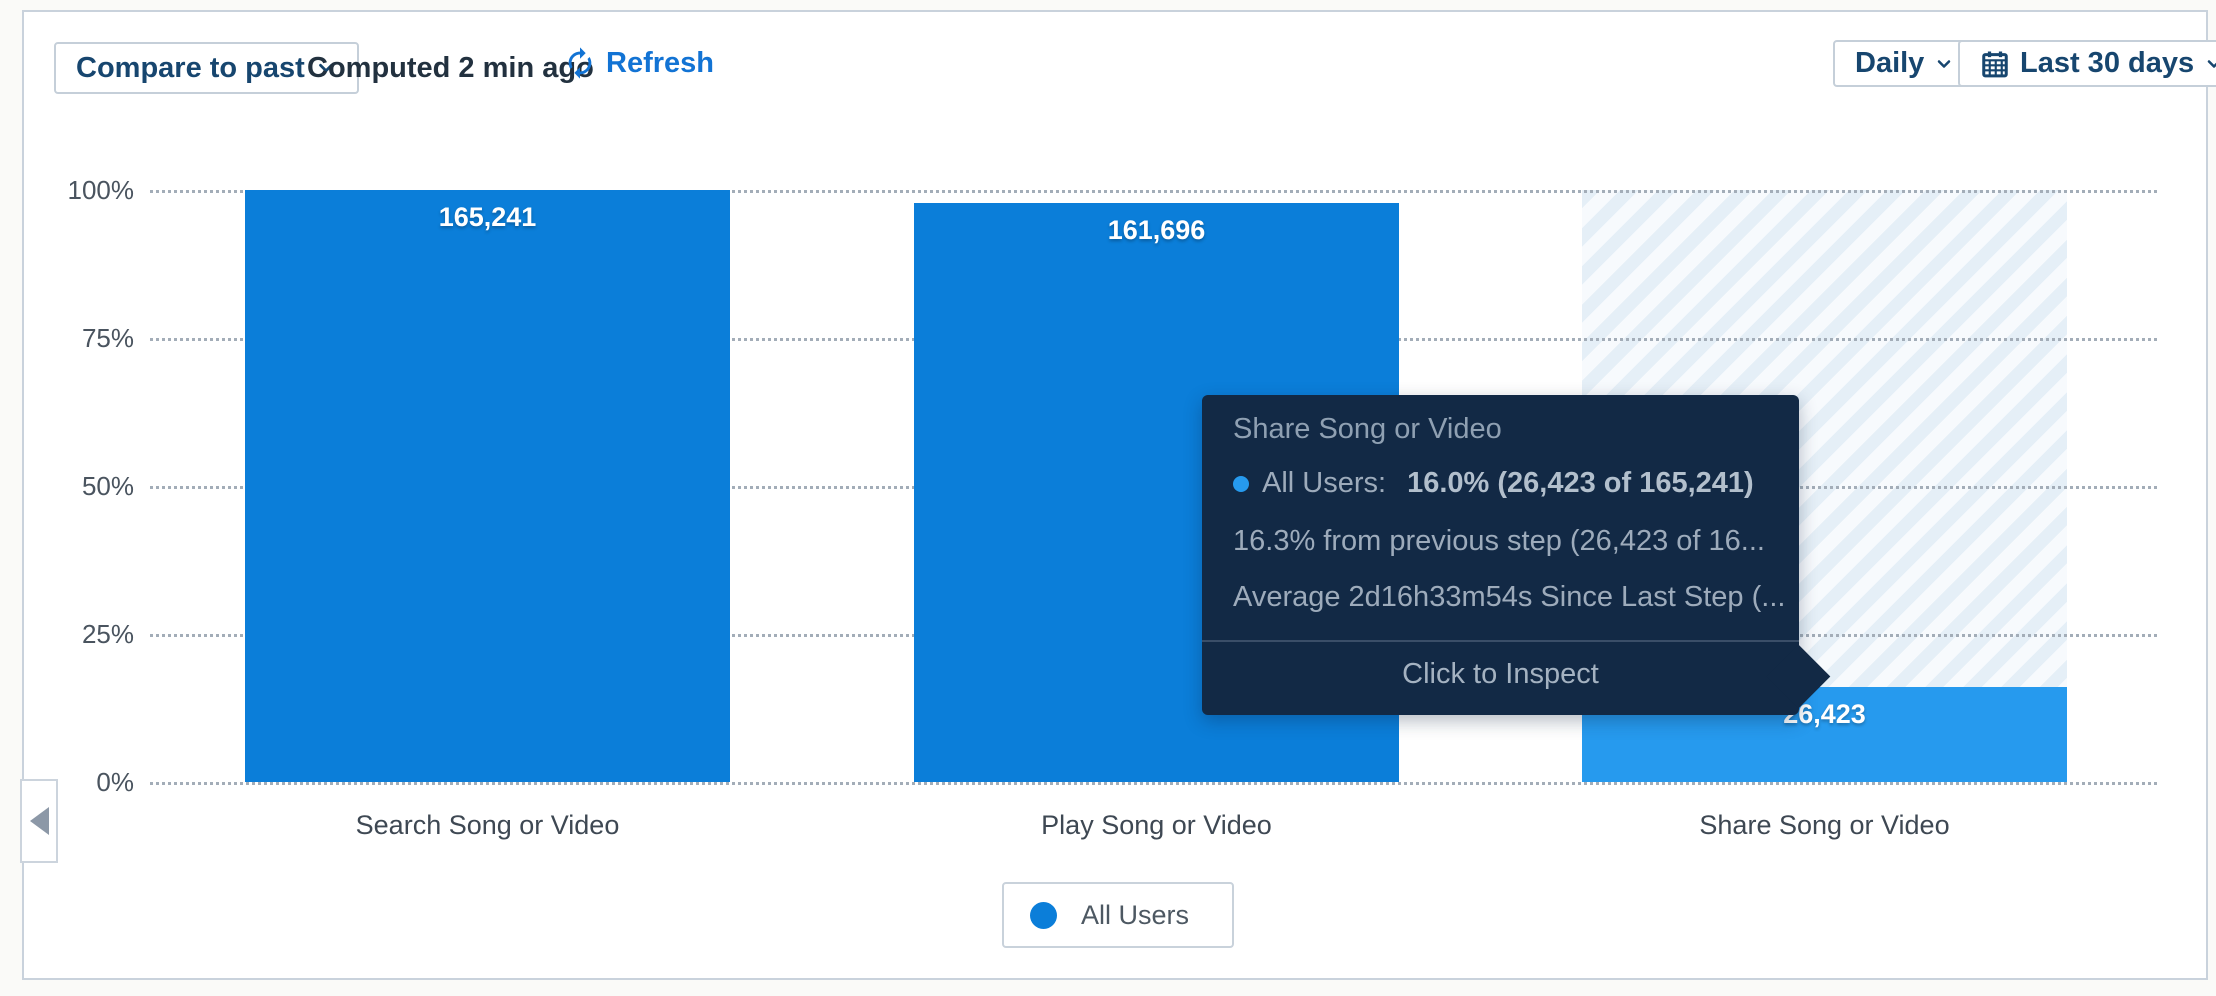 The height and width of the screenshot is (996, 2216). I want to click on collapse-panel-button, so click(39, 821).